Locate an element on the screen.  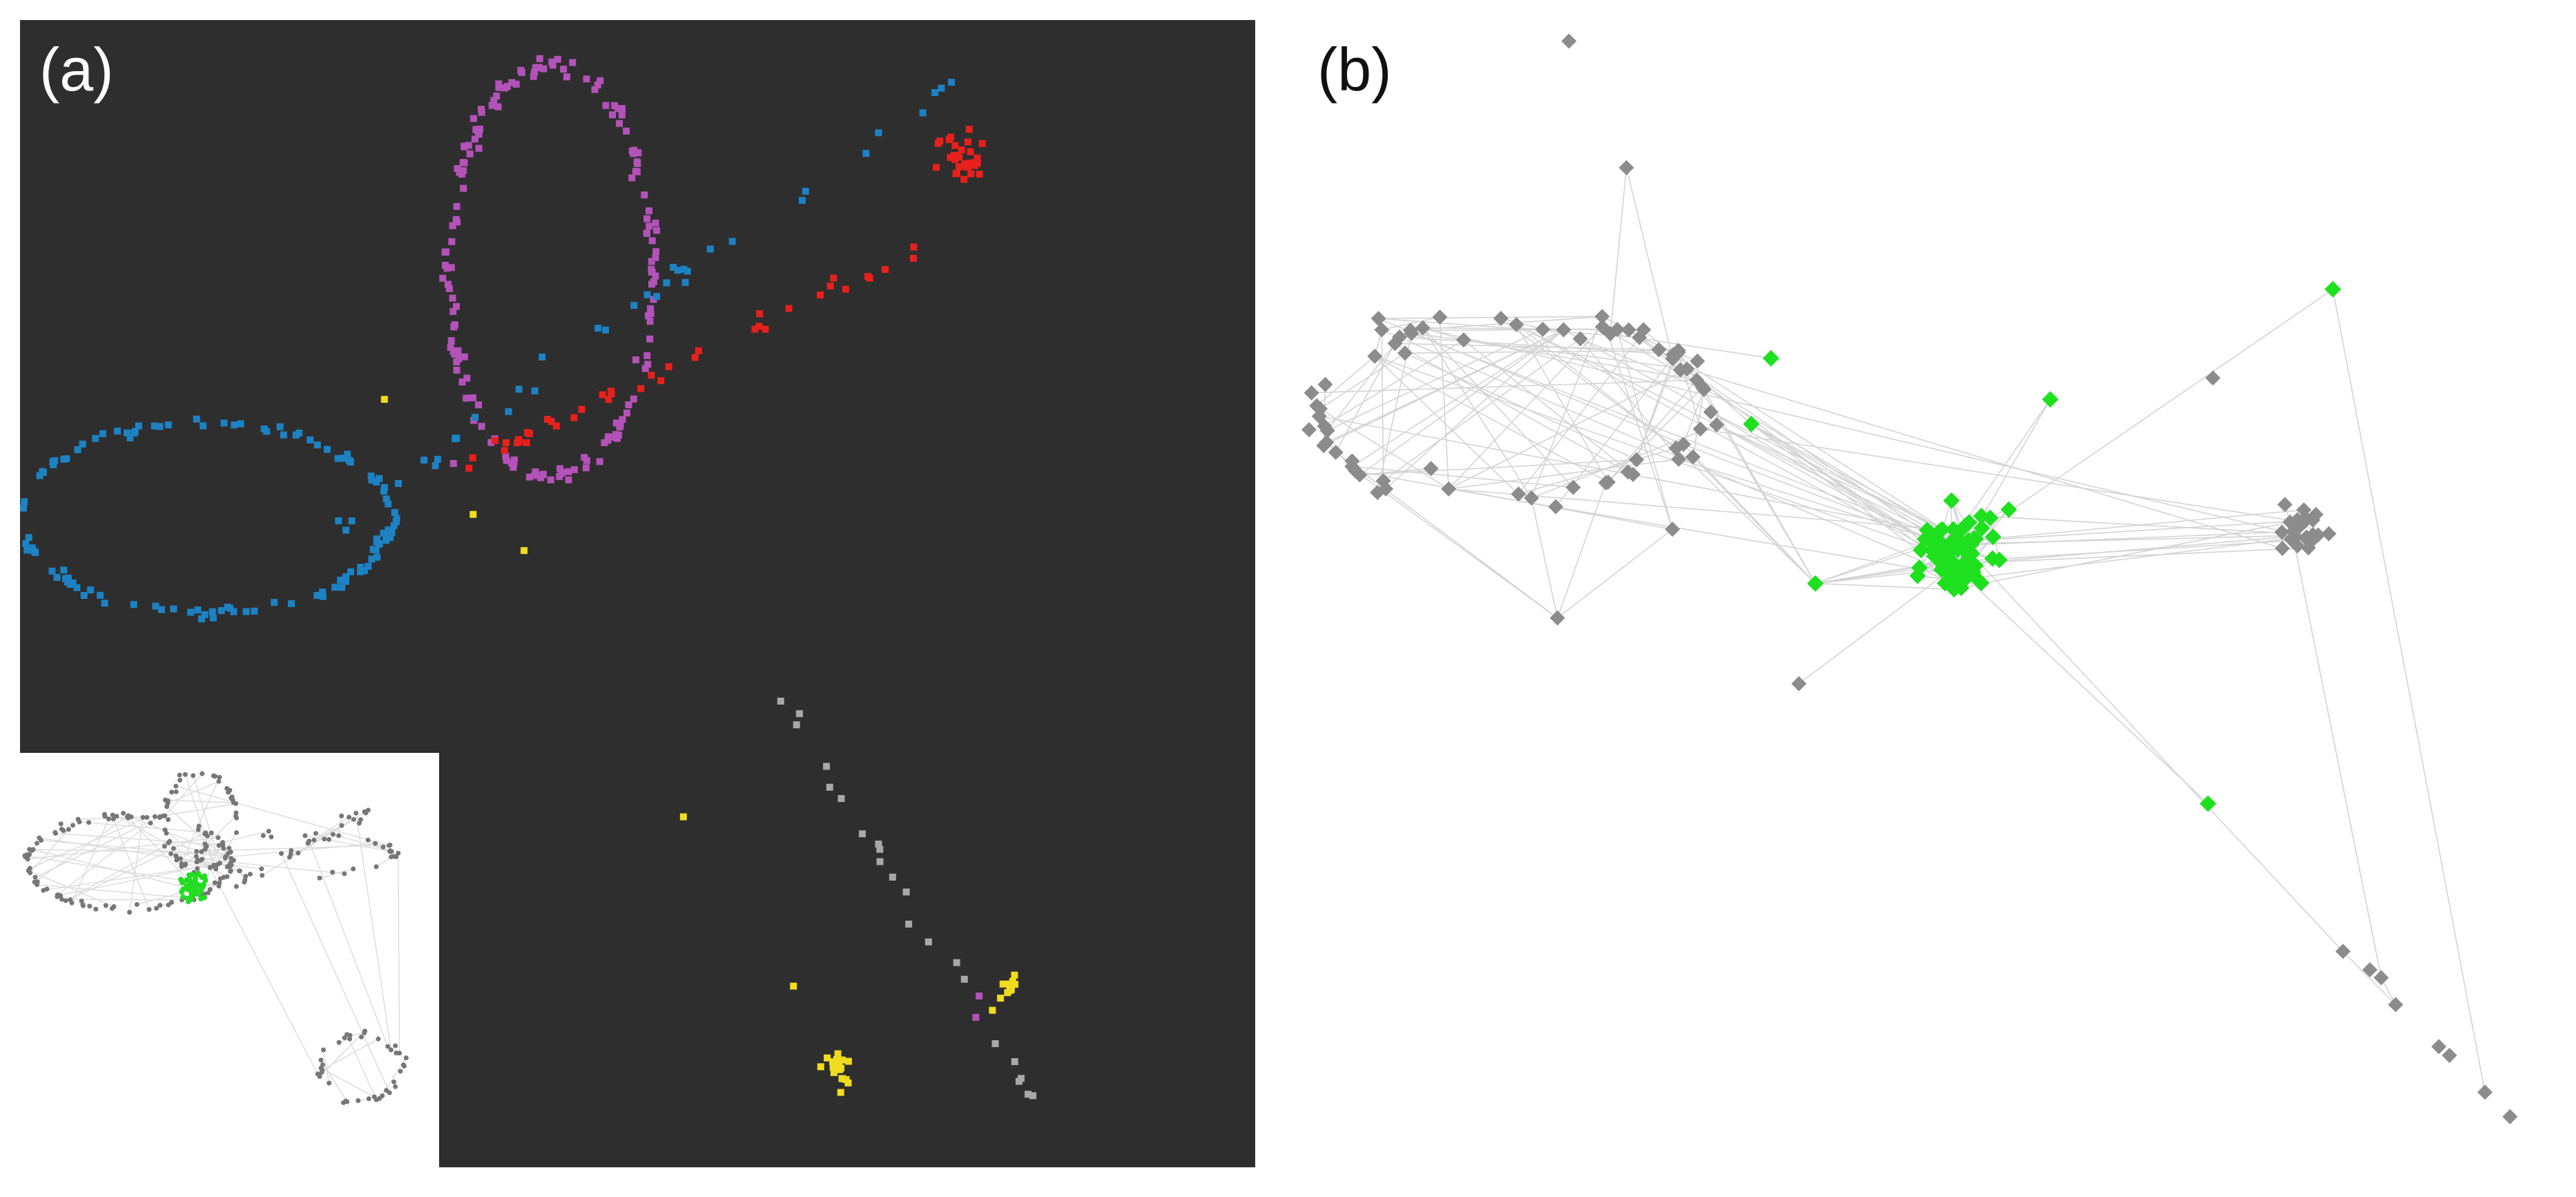
inset-background is located at coordinates (230, 960).